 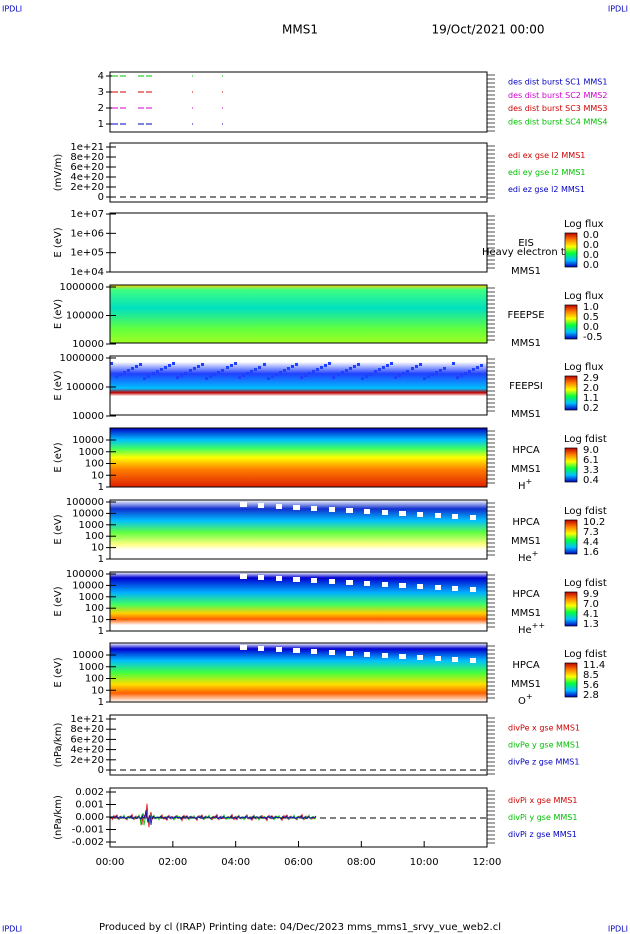 What do you see at coordinates (87, 750) in the screenshot?
I see `y-tick-label: 4e+20` at bounding box center [87, 750].